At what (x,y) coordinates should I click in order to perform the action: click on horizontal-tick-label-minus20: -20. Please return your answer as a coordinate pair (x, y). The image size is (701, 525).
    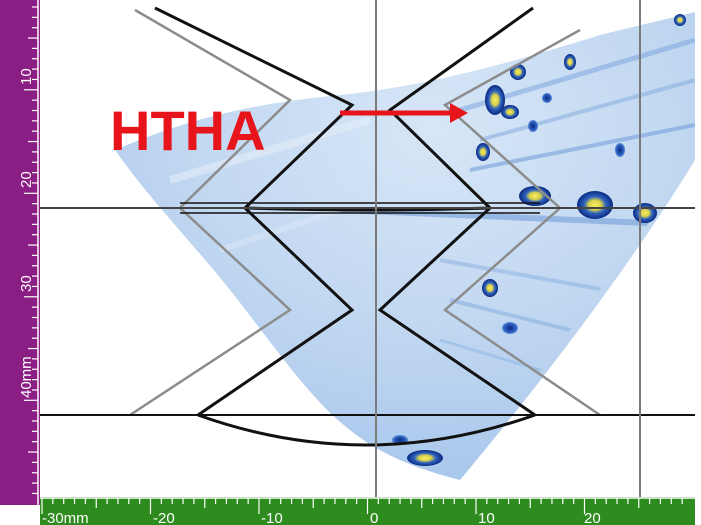
    Looking at the image, I should click on (164, 517).